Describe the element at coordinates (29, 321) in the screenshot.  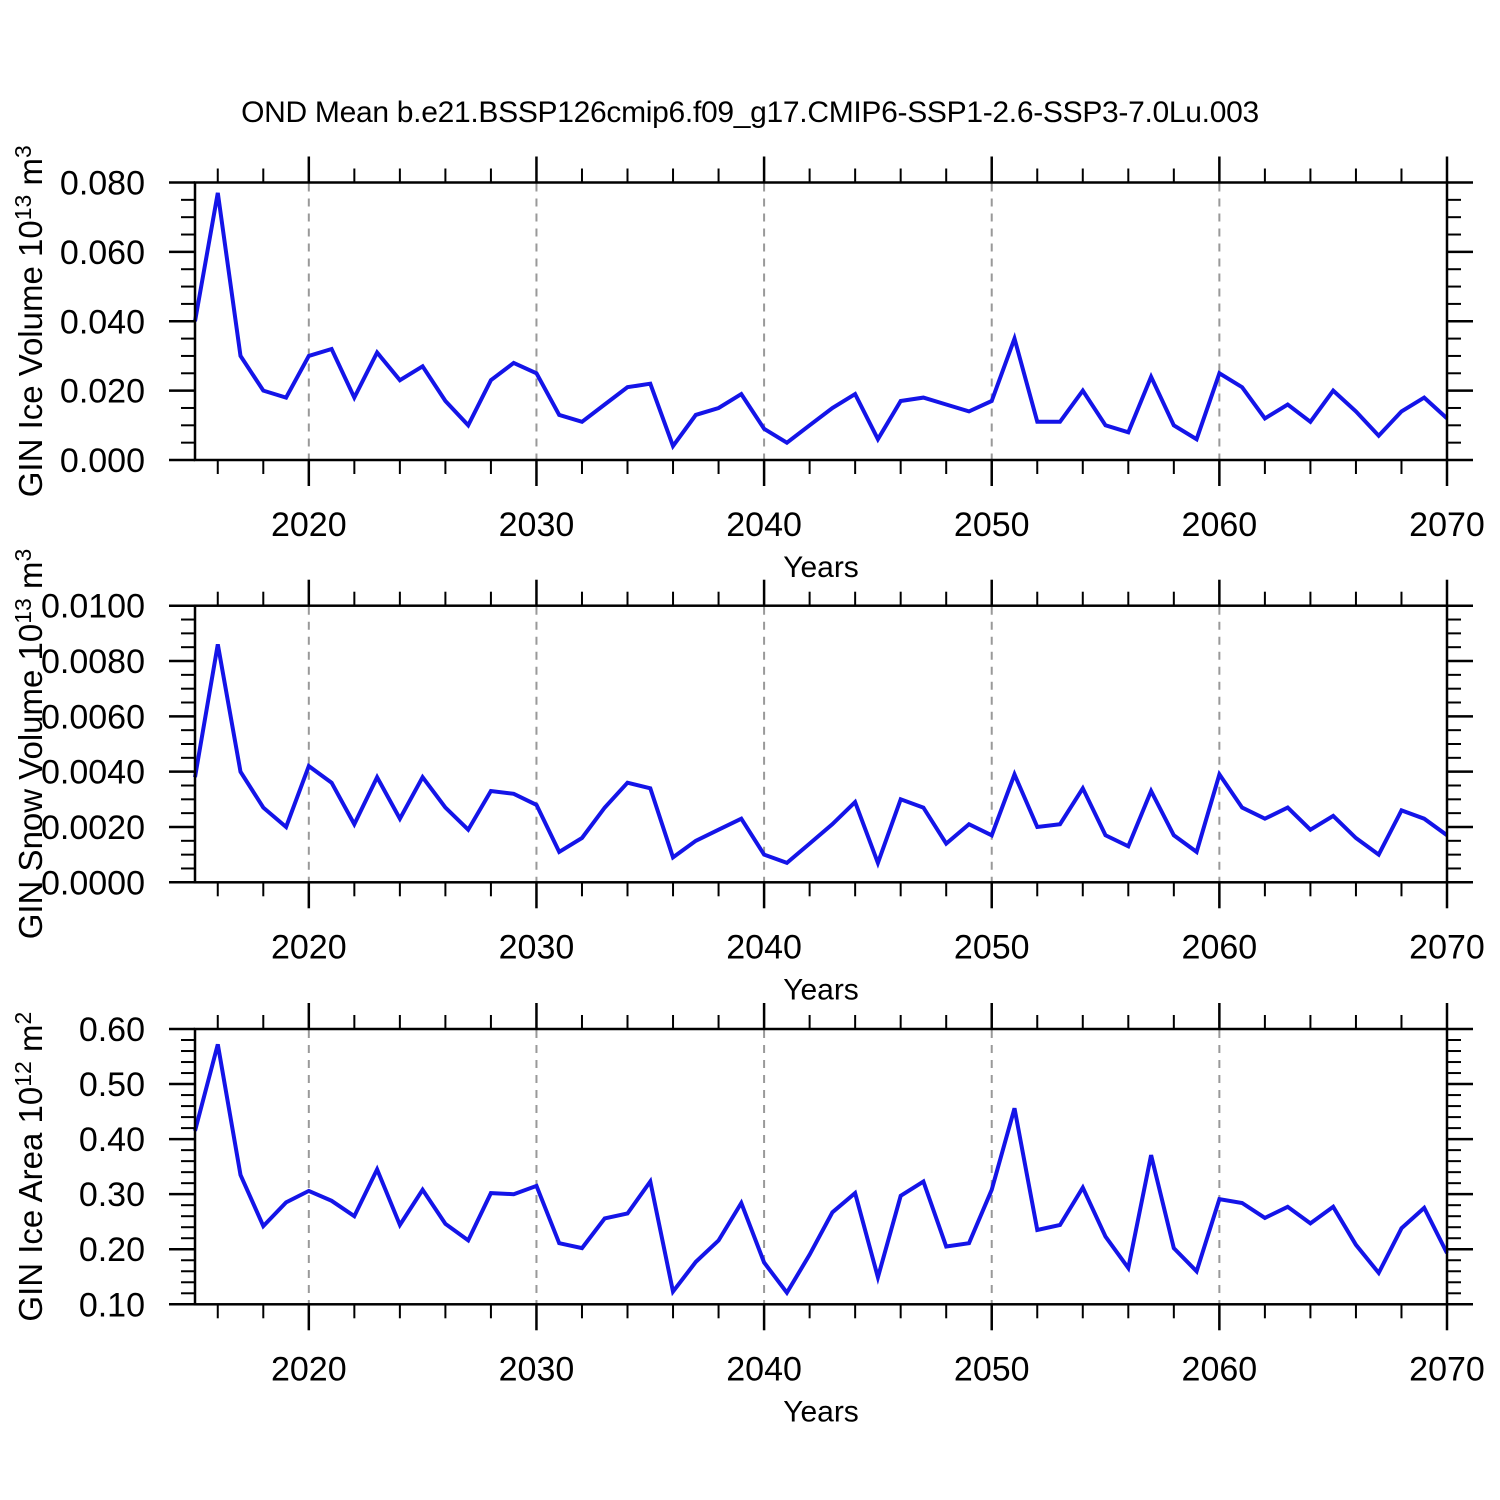
I see `y-axis-title: GIN Ice Volume 1013 m3` at that location.